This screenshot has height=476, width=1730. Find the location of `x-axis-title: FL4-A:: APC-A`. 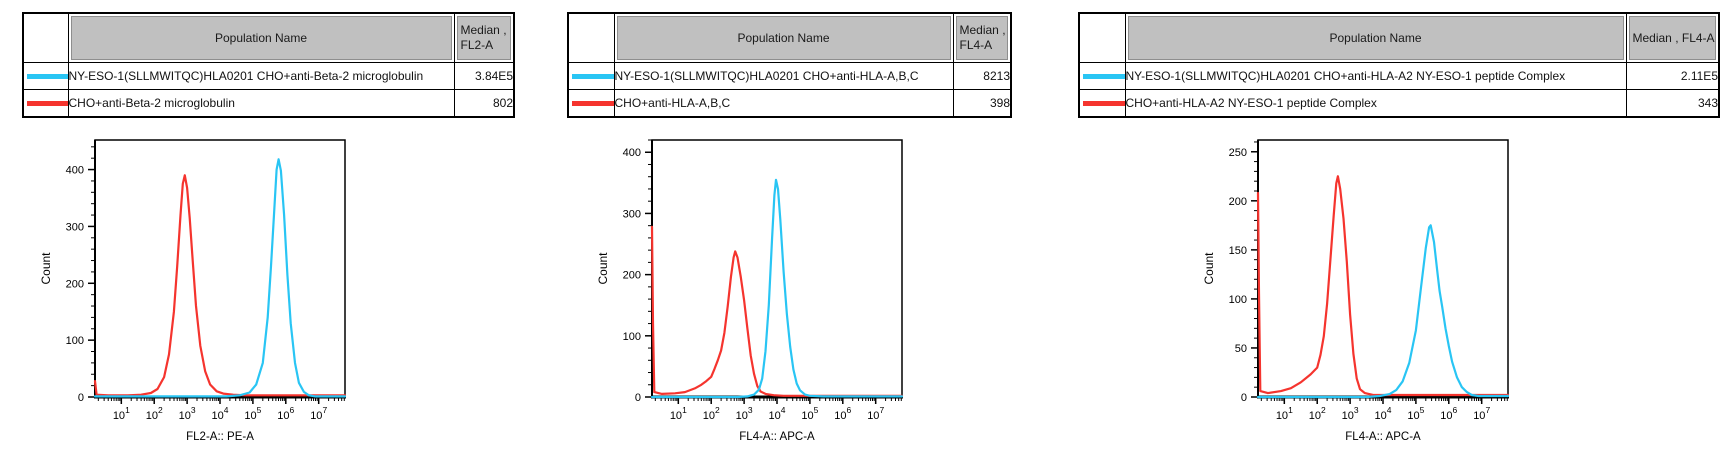

x-axis-title: FL4-A:: APC-A is located at coordinates (777, 437).